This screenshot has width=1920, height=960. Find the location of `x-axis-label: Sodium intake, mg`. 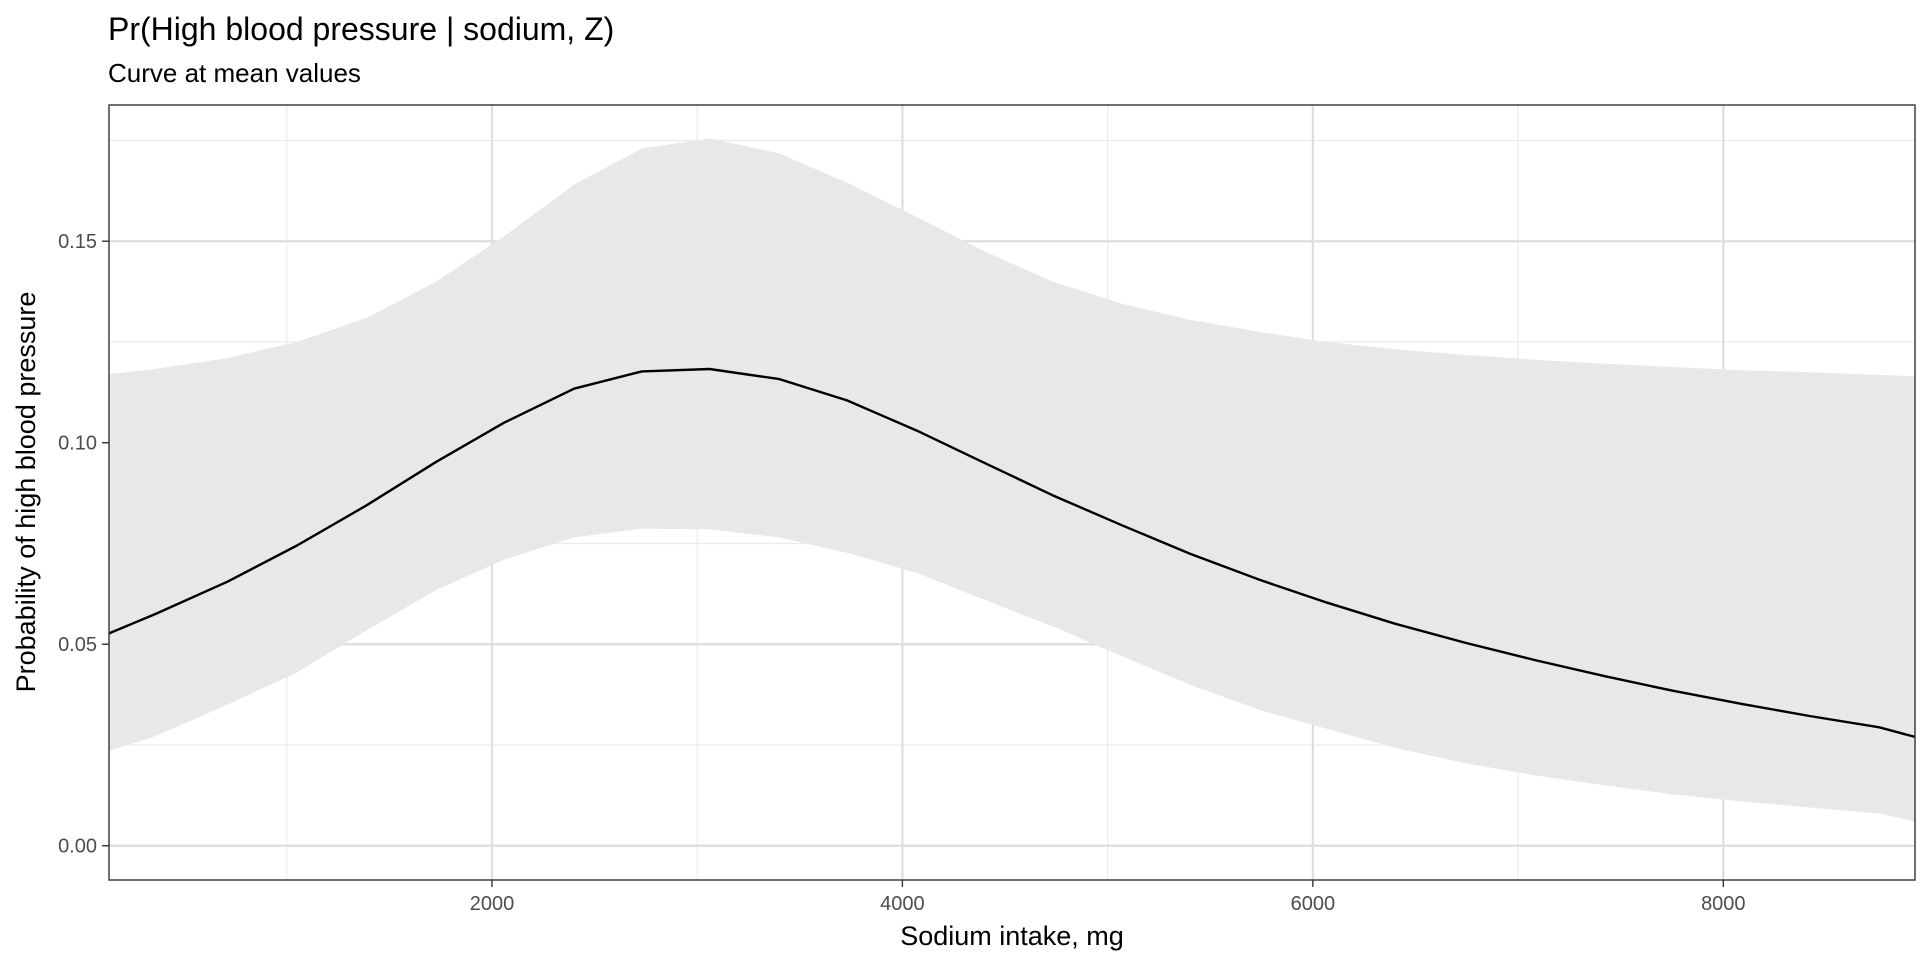

x-axis-label: Sodium intake, mg is located at coordinates (1012, 936).